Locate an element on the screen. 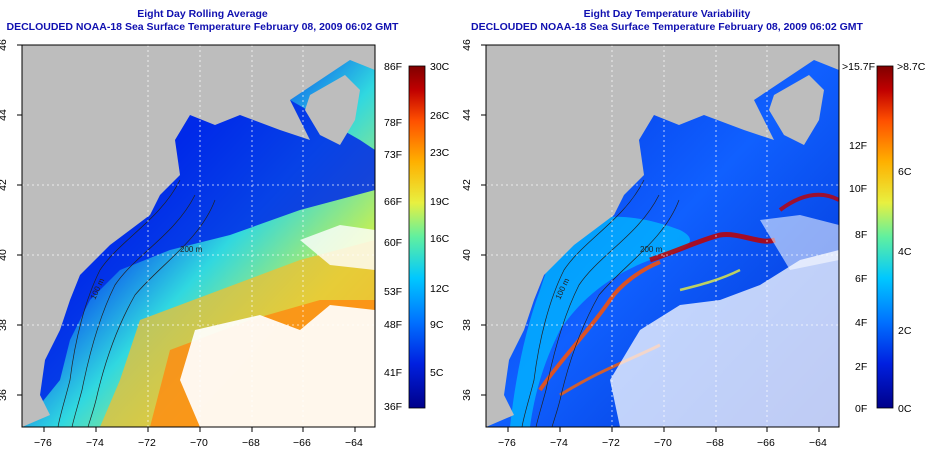  left-cb-c-16: 16C is located at coordinates (440, 239).